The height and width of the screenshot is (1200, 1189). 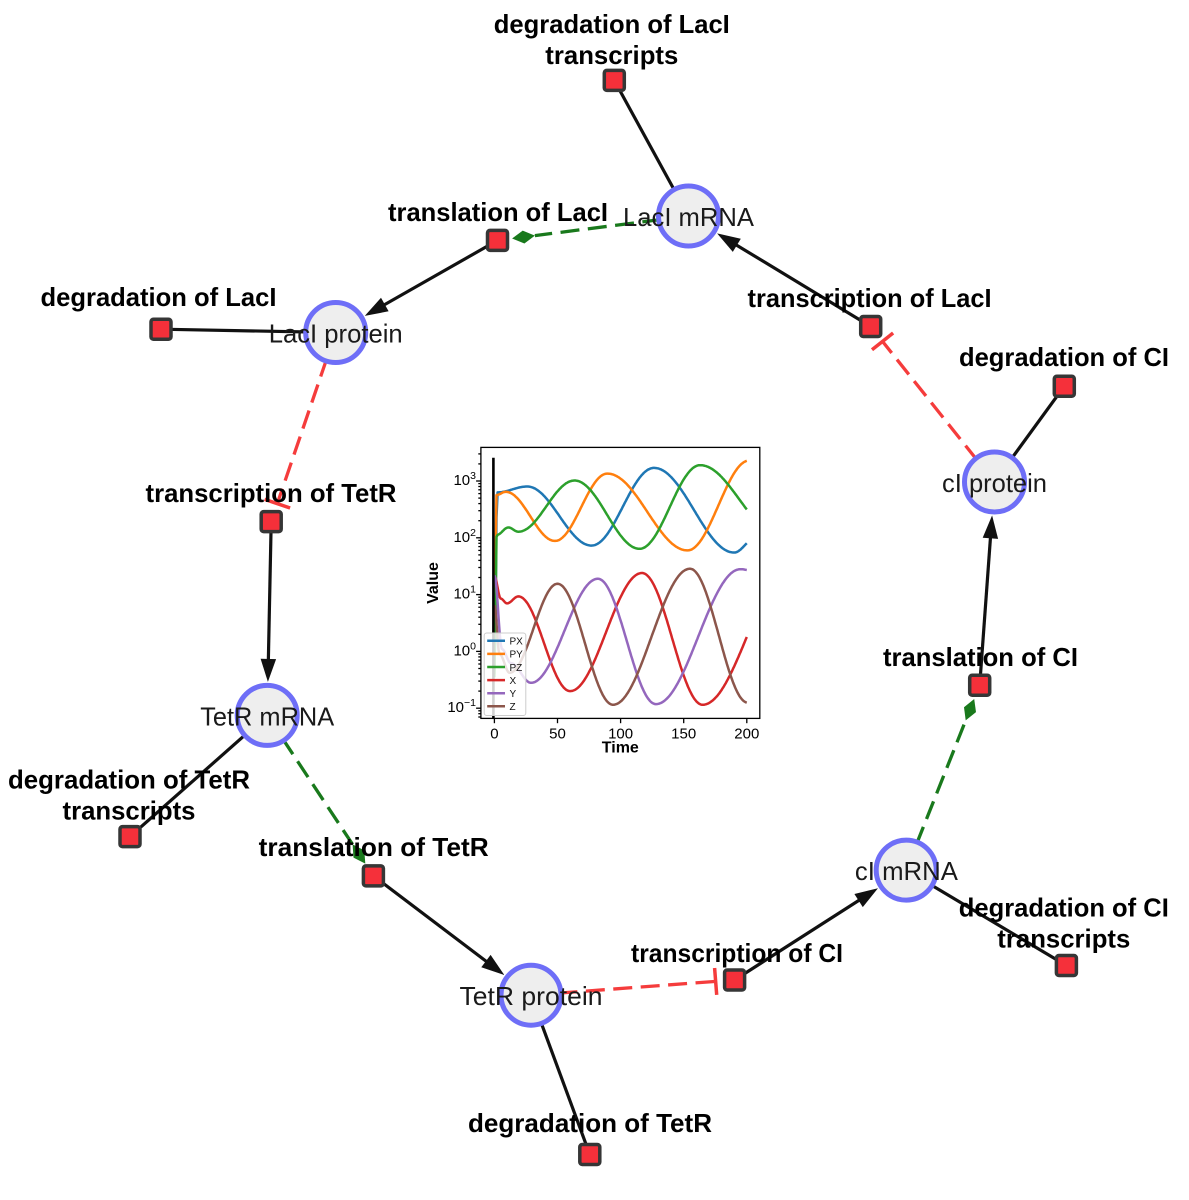 I want to click on svg-text: transcription of TetR, so click(x=271, y=493).